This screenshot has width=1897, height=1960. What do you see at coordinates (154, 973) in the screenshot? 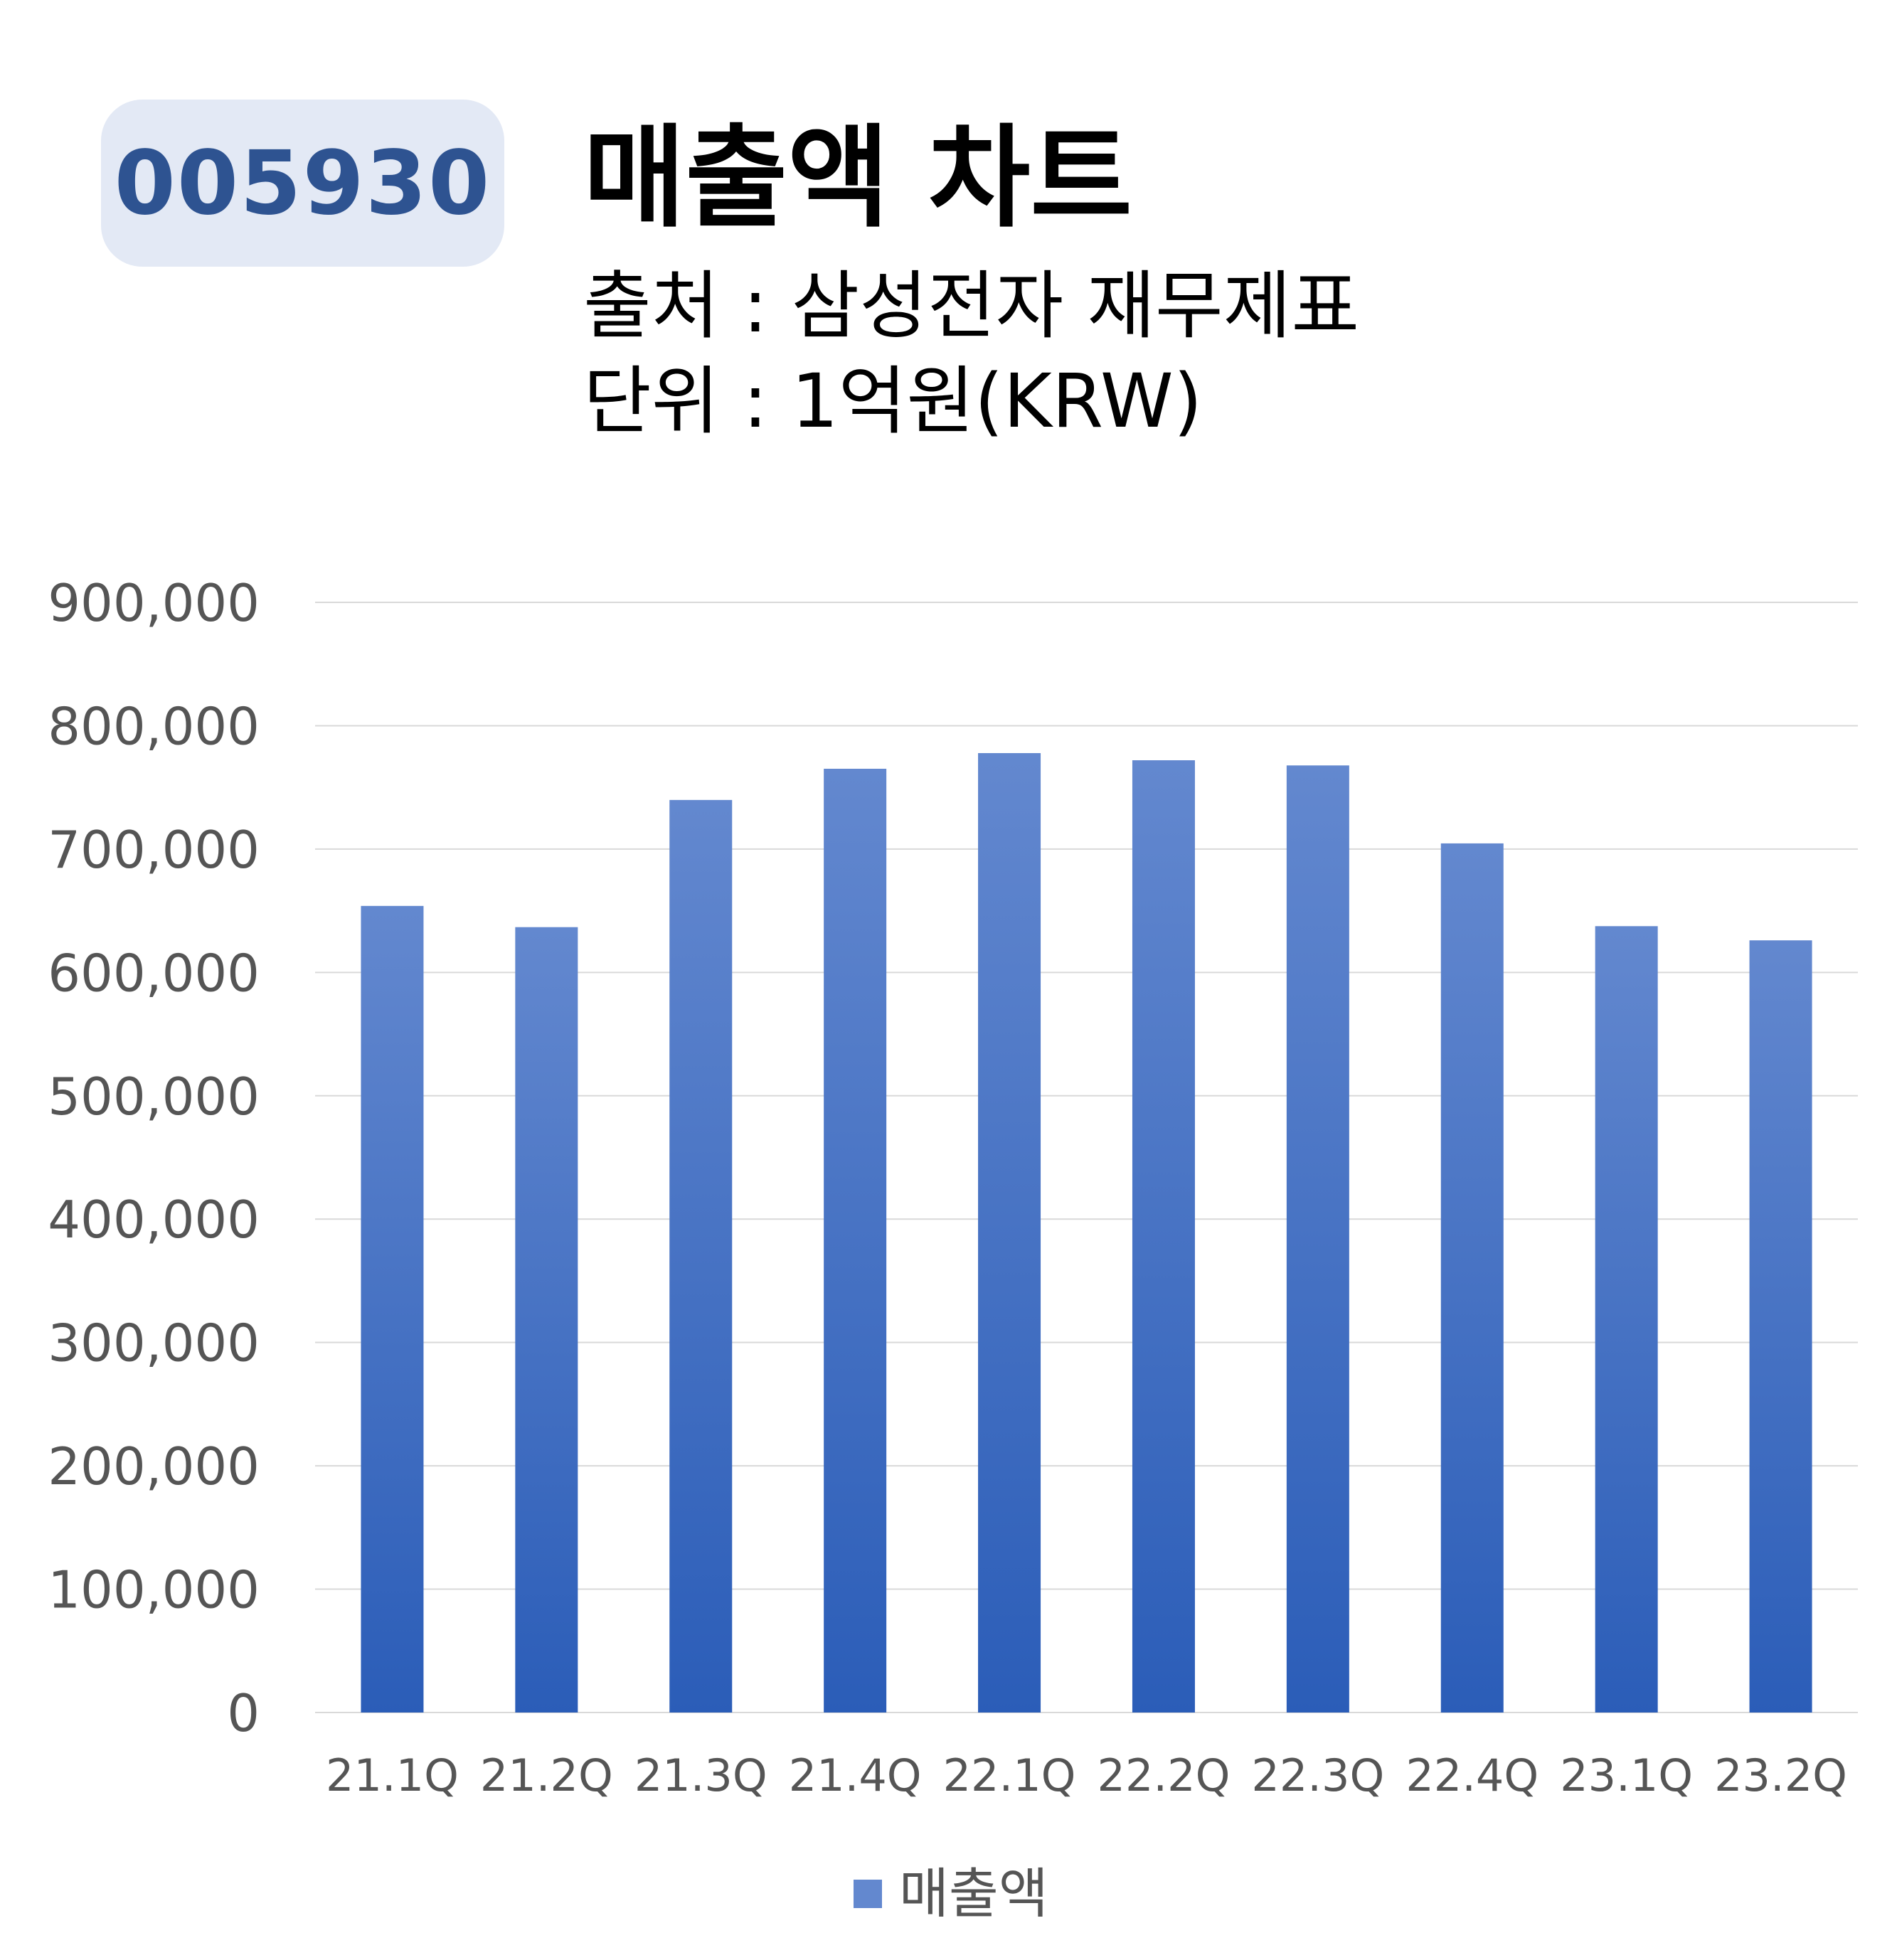
I see `y-tick-label: 600,000` at bounding box center [154, 973].